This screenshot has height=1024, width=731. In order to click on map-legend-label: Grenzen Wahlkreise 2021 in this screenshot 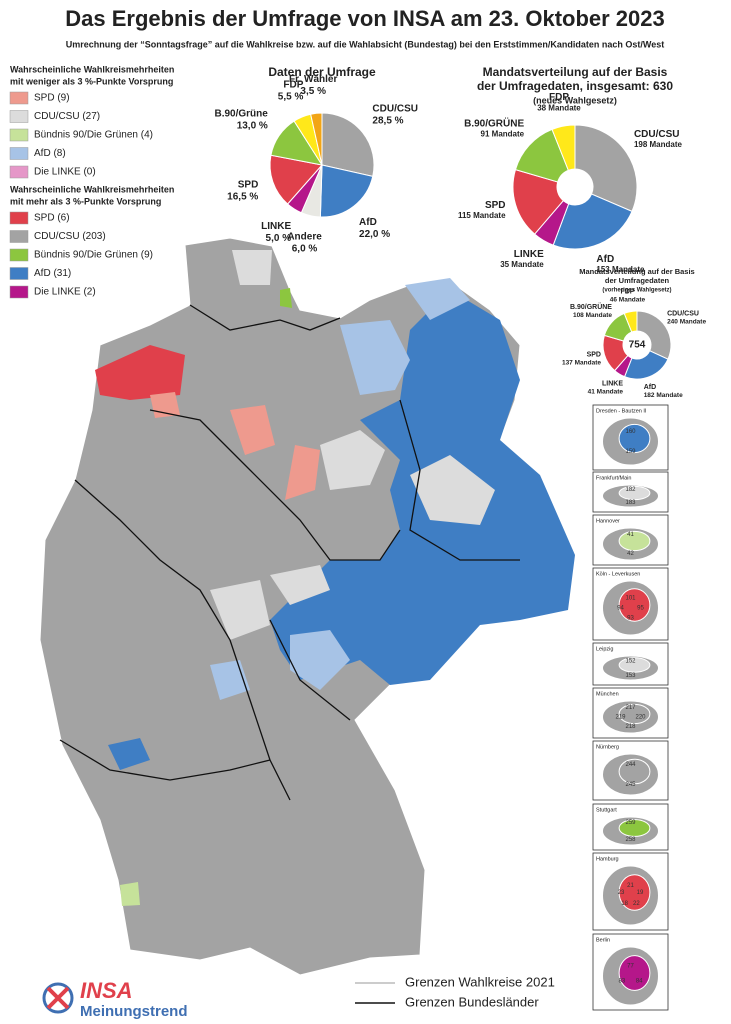, I will do `click(480, 981)`.